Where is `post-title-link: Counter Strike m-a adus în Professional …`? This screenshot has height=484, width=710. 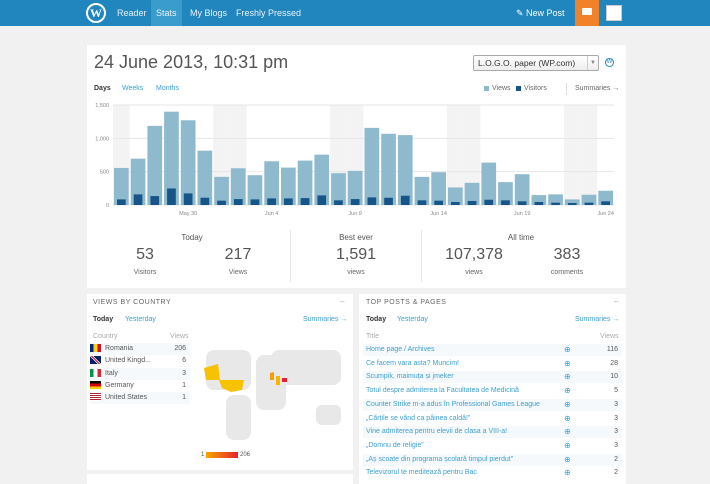 post-title-link: Counter Strike m-a adus în Professional … is located at coordinates (453, 404).